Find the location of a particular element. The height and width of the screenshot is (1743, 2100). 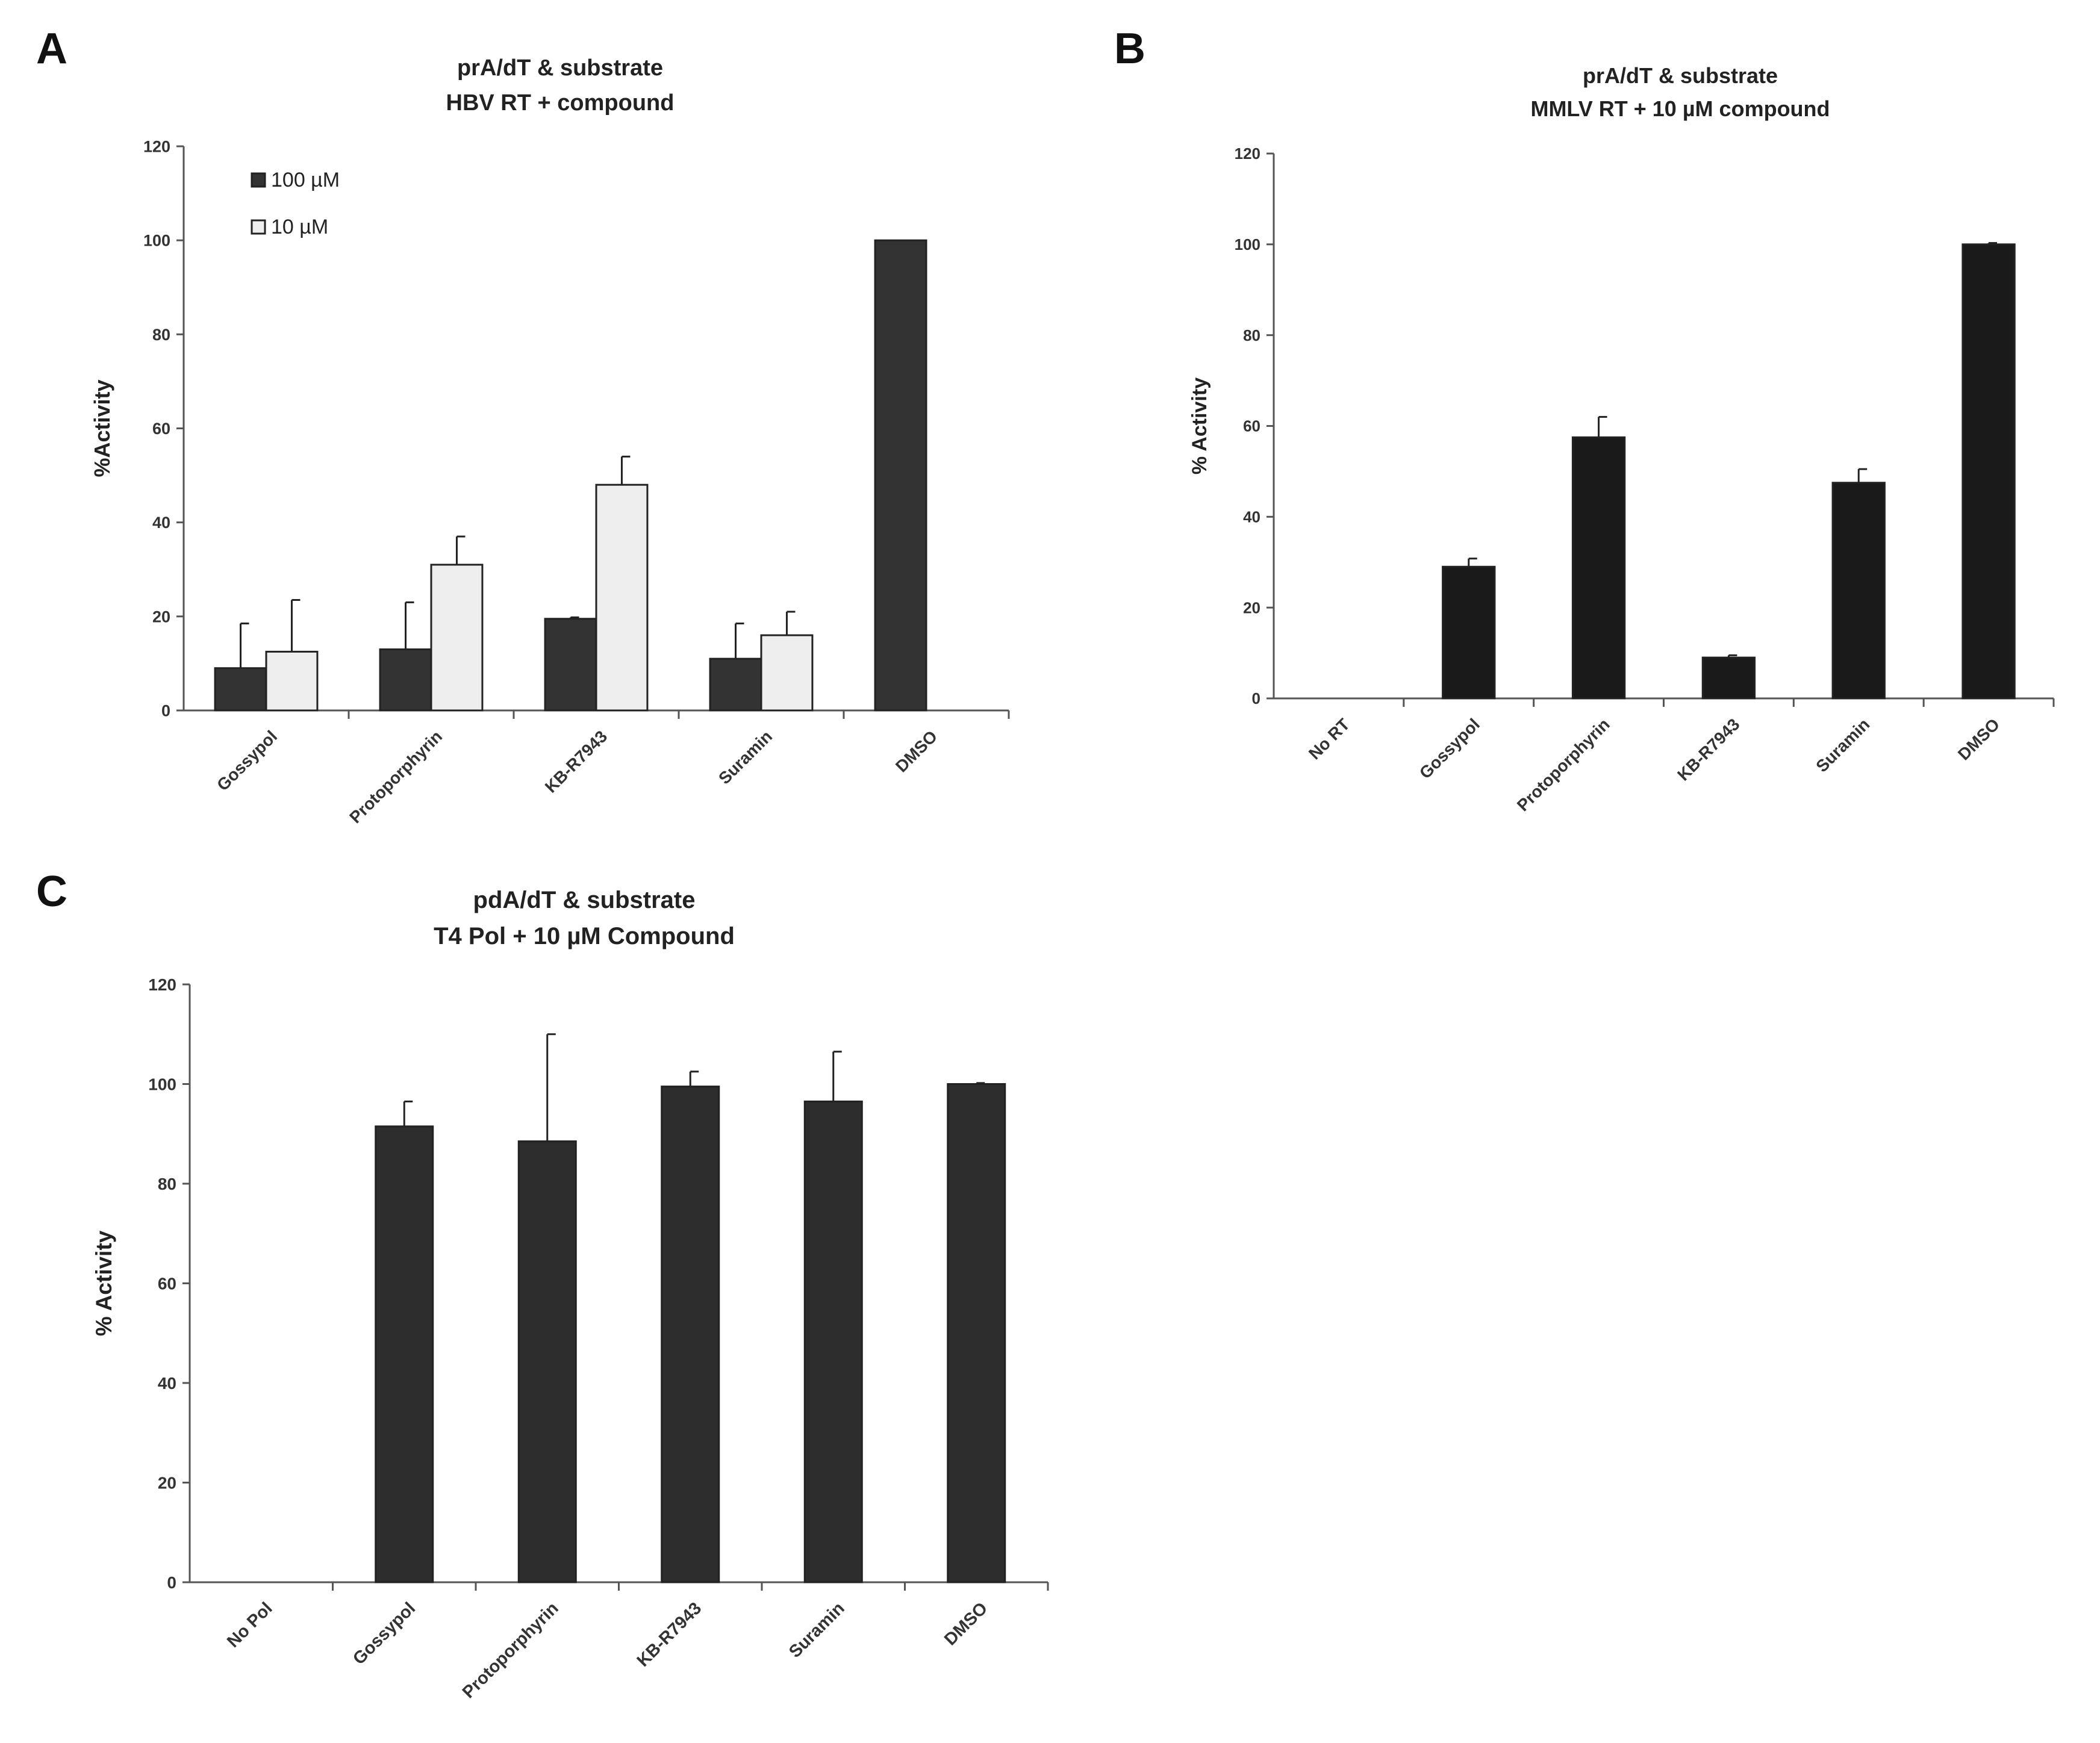

bar-a-100-m-dmso is located at coordinates (901, 475).